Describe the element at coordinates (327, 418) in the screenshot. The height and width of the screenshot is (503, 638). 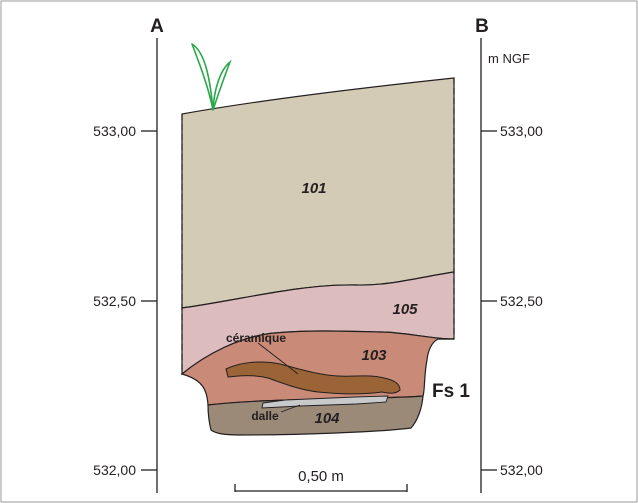
I see `layer-label-104: 104` at that location.